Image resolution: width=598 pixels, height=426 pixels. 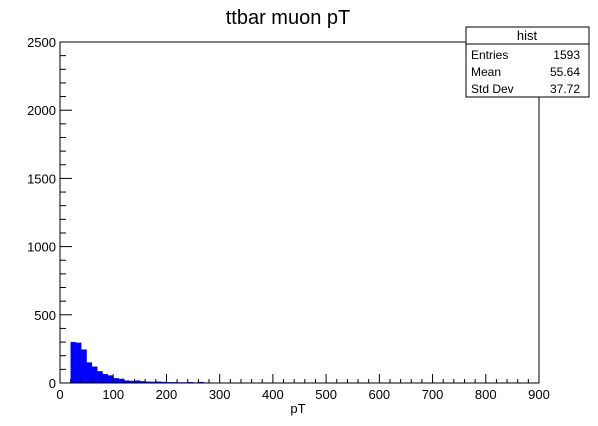 What do you see at coordinates (45, 315) in the screenshot?
I see `y-tick-label: 500` at bounding box center [45, 315].